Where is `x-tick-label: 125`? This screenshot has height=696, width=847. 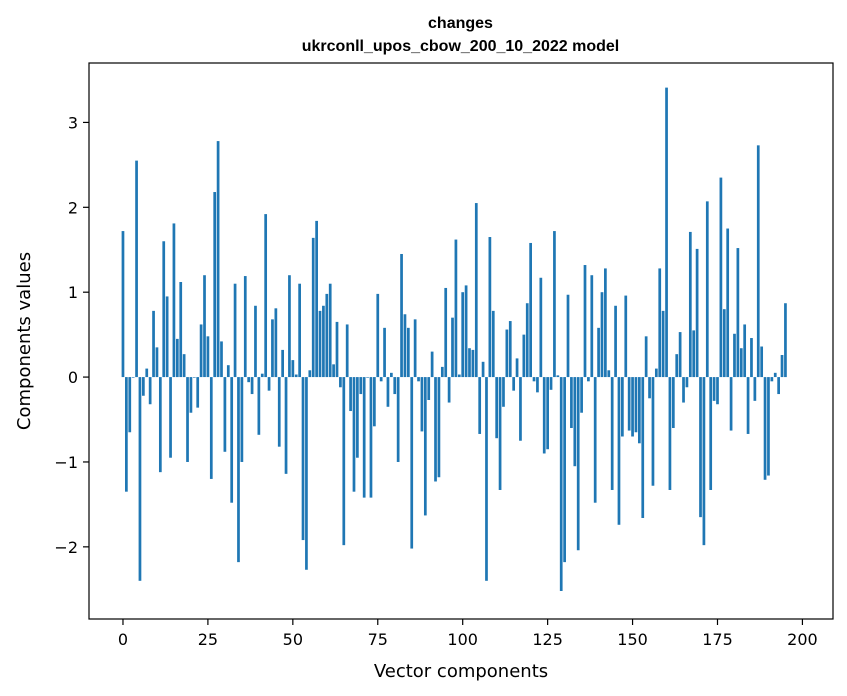
x-tick-label: 125 is located at coordinates (547, 639).